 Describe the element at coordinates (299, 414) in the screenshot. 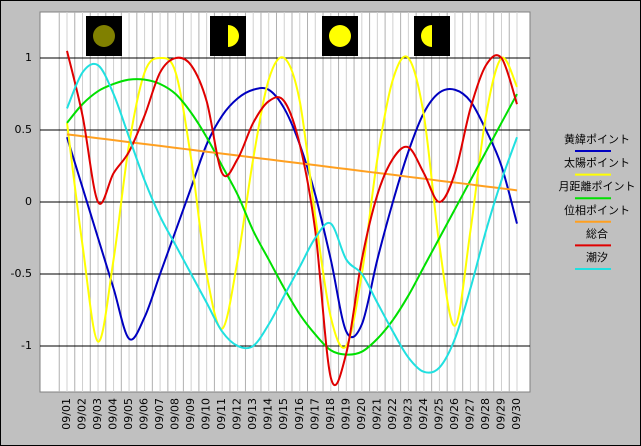

I see `x-tick-label: 09/16` at that location.